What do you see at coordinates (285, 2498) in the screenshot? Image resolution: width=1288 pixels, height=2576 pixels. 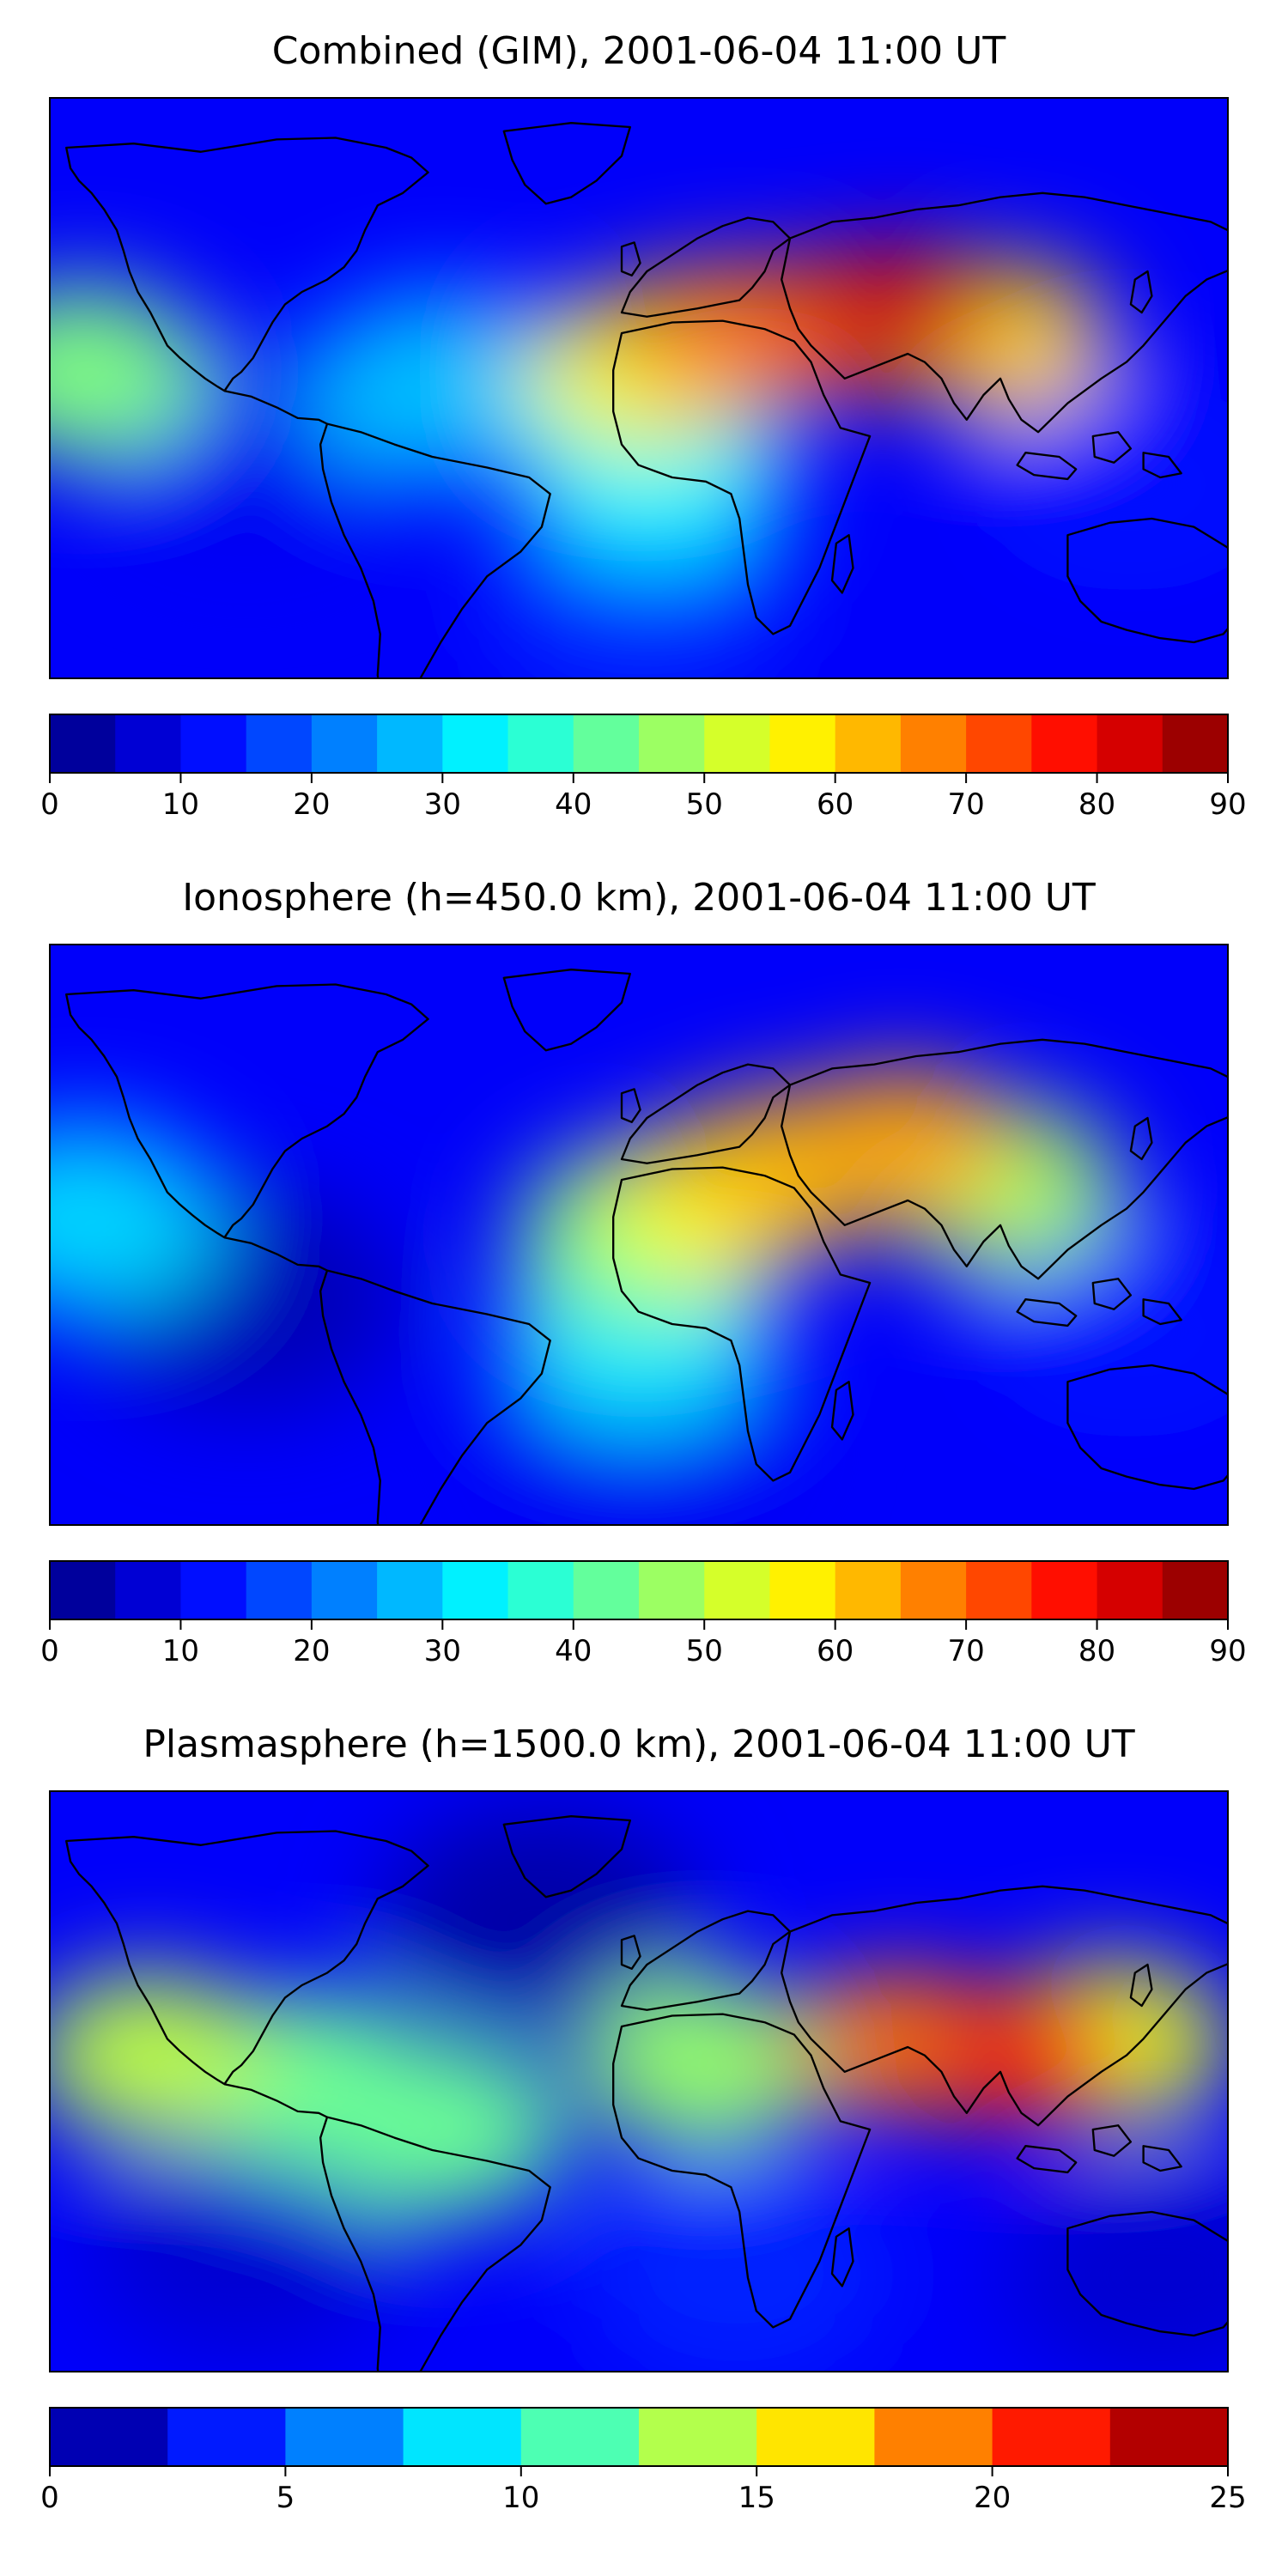 I see `colorbar-tick-label: 5` at bounding box center [285, 2498].